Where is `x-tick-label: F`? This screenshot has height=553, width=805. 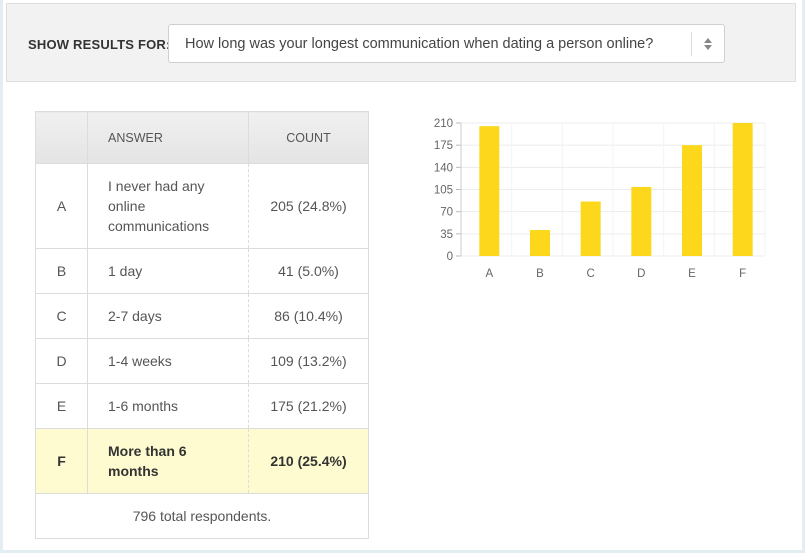 x-tick-label: F is located at coordinates (742, 274).